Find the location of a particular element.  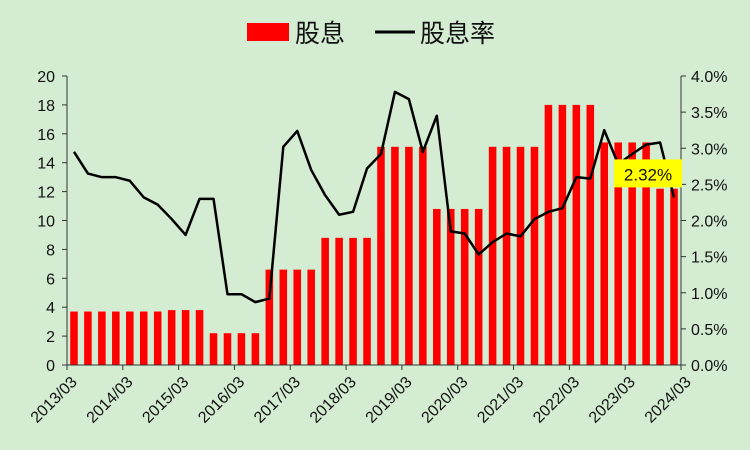

x-tick-label: 2024/03 is located at coordinates (668, 400).